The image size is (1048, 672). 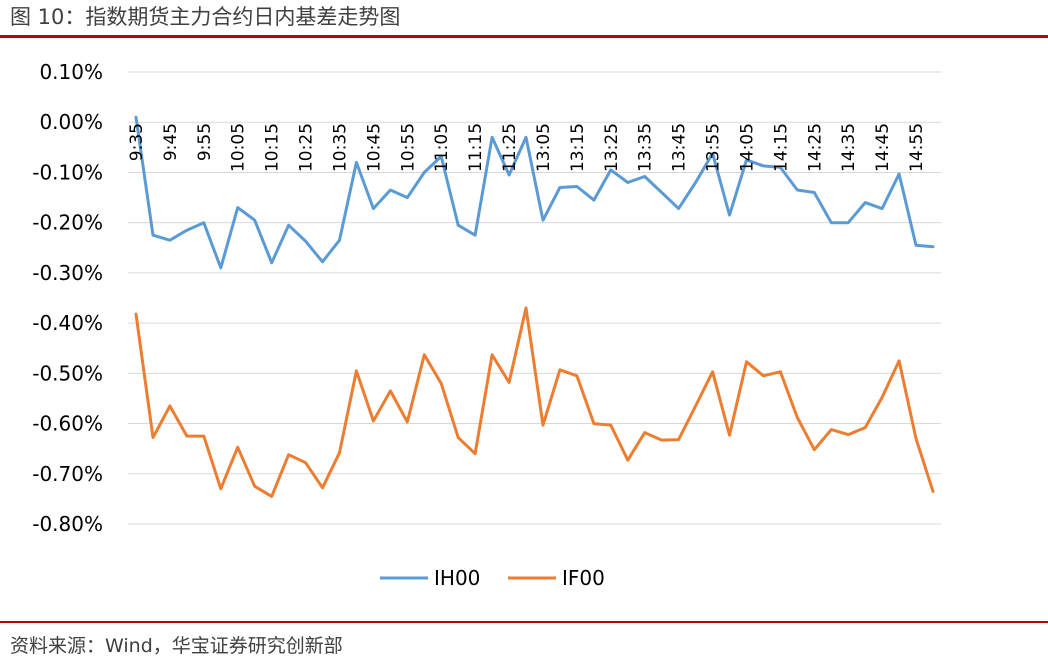 What do you see at coordinates (612, 147) in the screenshot?
I see `x-tick-label: 13:25` at bounding box center [612, 147].